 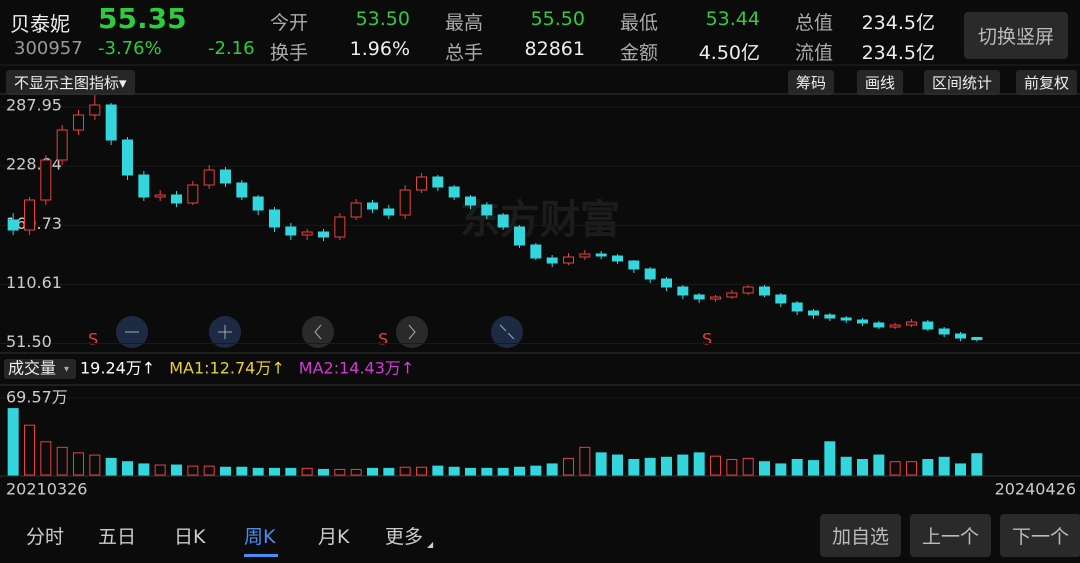 I want to click on y-tick-label: 228.84, so click(x=34, y=164).